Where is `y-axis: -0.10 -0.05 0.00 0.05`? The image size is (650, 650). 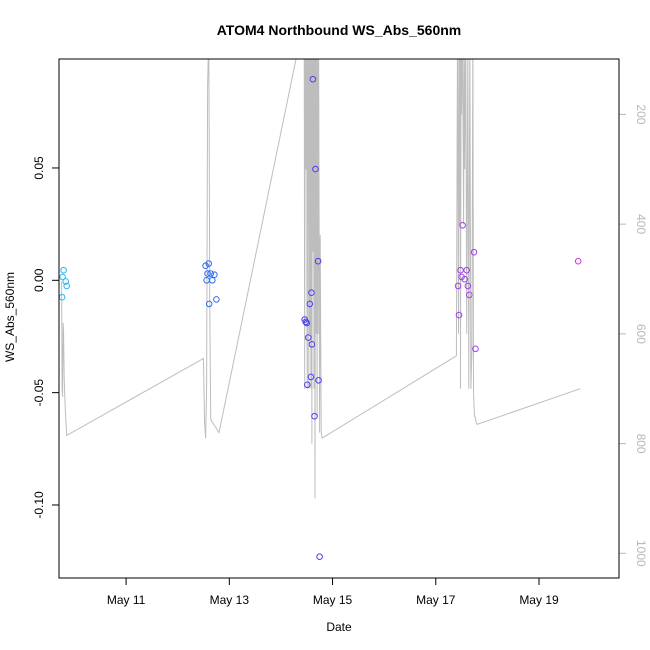
y-axis: -0.10 -0.05 0.00 0.05 is located at coordinates (46, 337).